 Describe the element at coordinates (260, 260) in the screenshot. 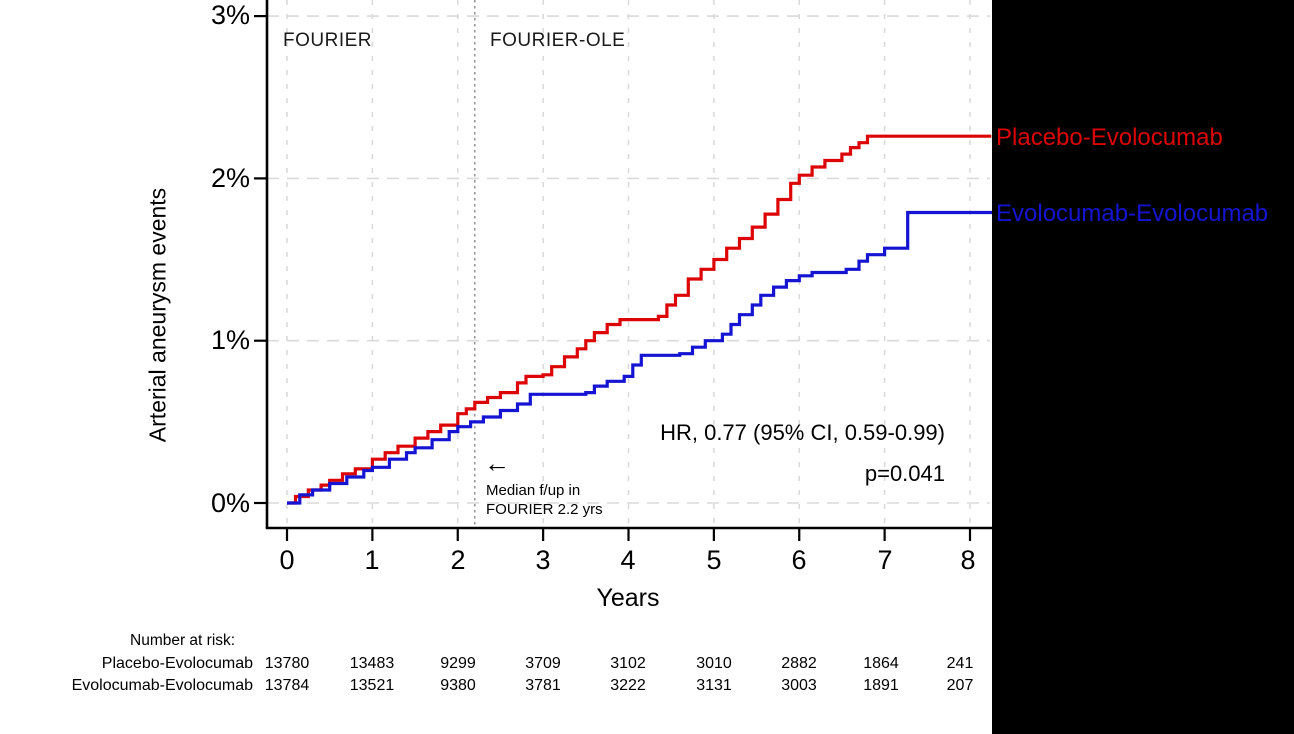

I see `y-axis-ticks` at that location.